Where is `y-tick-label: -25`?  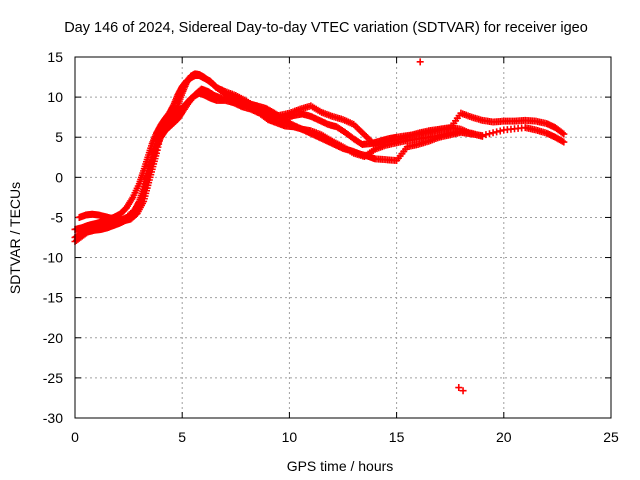
y-tick-label: -25 is located at coordinates (53, 378).